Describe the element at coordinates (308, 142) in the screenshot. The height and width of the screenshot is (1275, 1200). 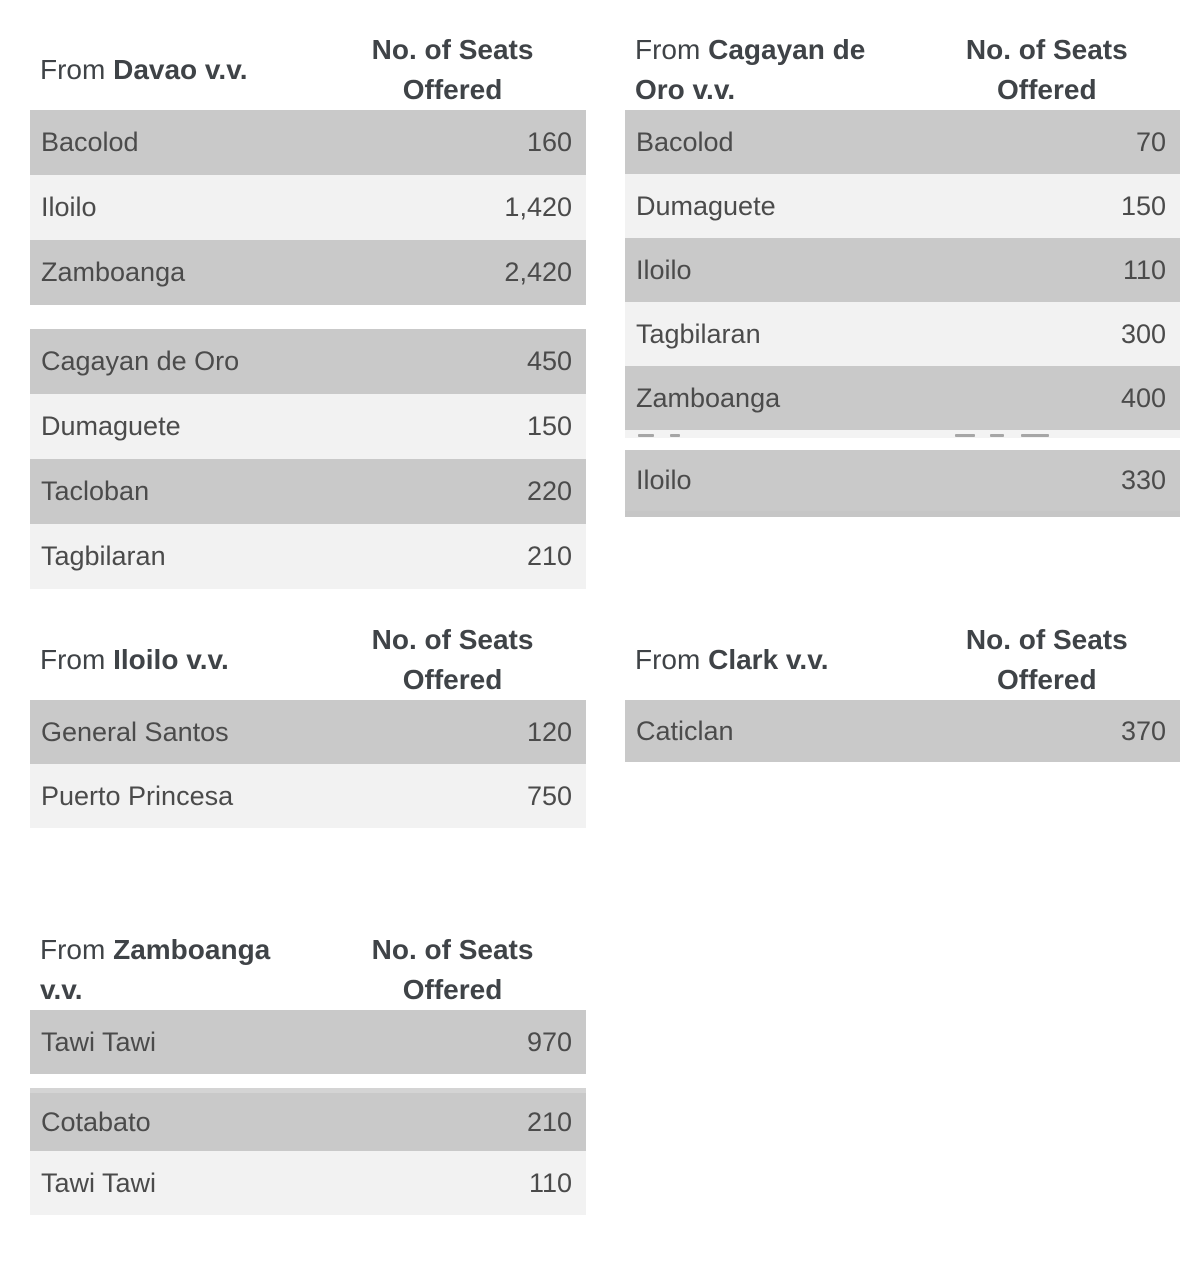
I see `table-row: Bacolod 160` at that location.